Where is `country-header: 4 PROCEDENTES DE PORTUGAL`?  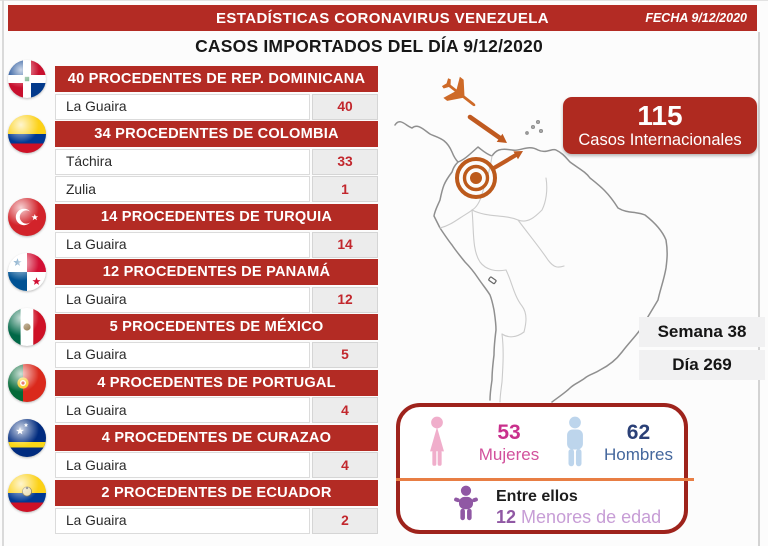
country-header: 4 PROCEDENTES DE PORTUGAL is located at coordinates (216, 382).